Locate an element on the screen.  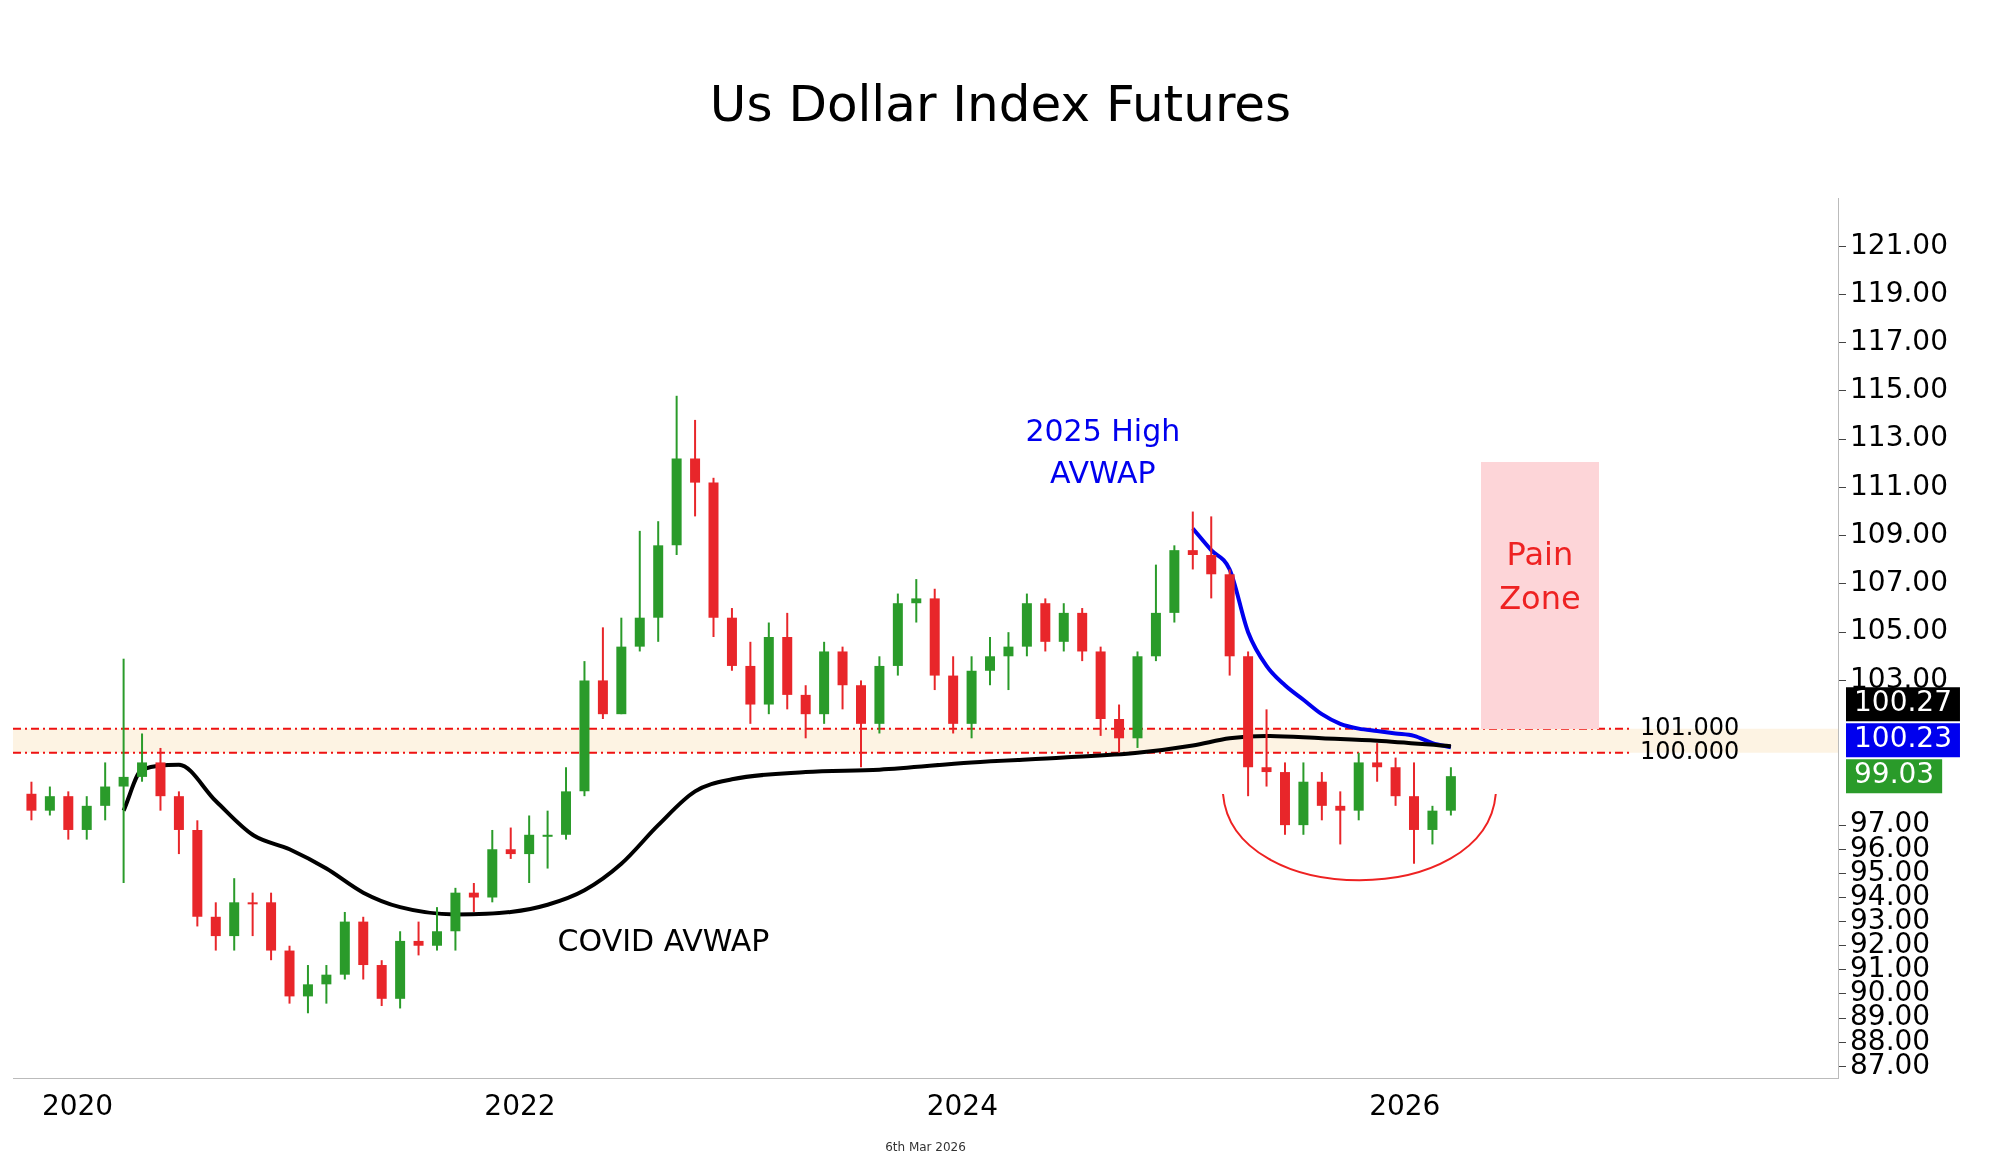
y-tick-label: 121.00 is located at coordinates (1899, 244).